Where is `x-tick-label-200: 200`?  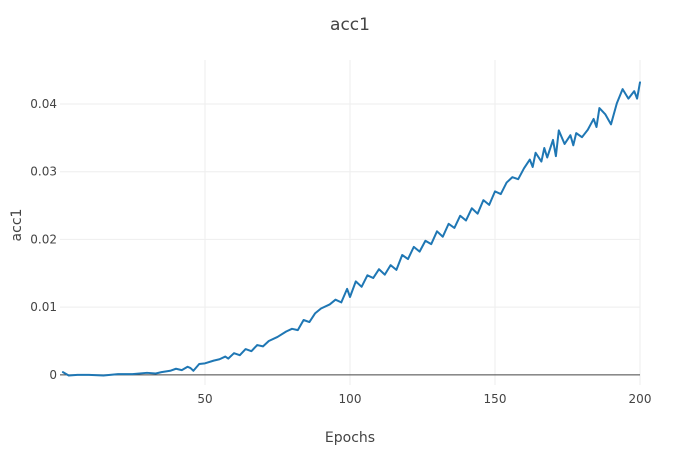
x-tick-label-200: 200 is located at coordinates (640, 399).